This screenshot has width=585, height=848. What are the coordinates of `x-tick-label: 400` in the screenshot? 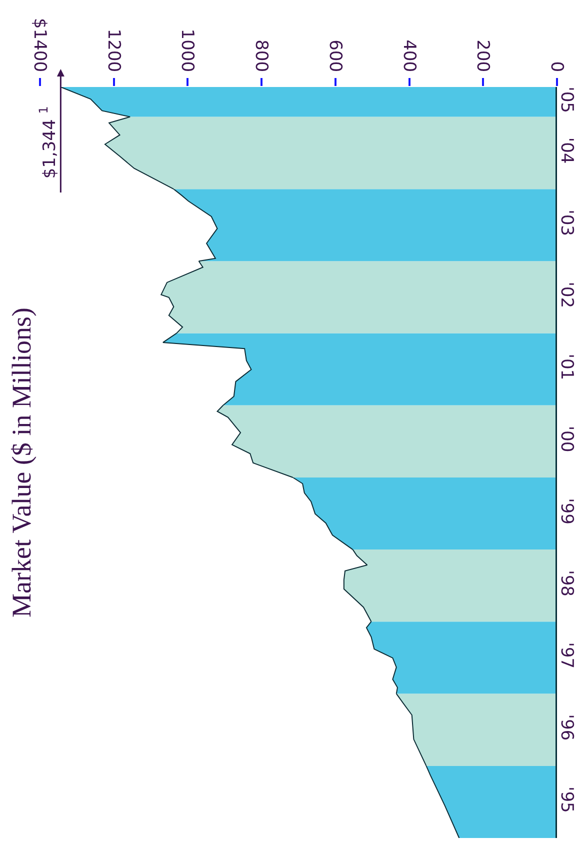 It's located at (408, 56).